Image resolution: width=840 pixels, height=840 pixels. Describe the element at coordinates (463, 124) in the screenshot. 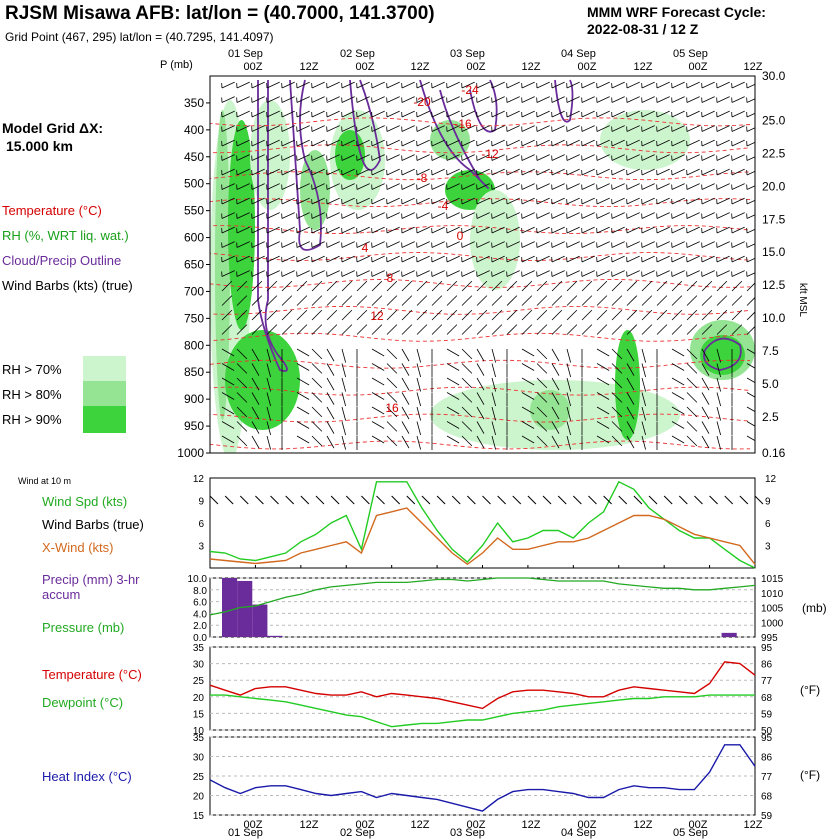

I see `temp-label: -16` at that location.